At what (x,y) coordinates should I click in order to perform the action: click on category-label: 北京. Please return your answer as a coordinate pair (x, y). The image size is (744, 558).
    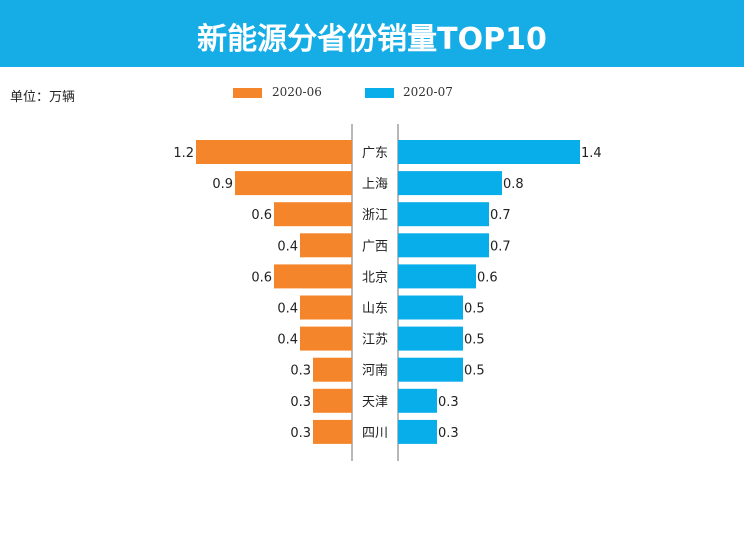
    Looking at the image, I should click on (375, 277).